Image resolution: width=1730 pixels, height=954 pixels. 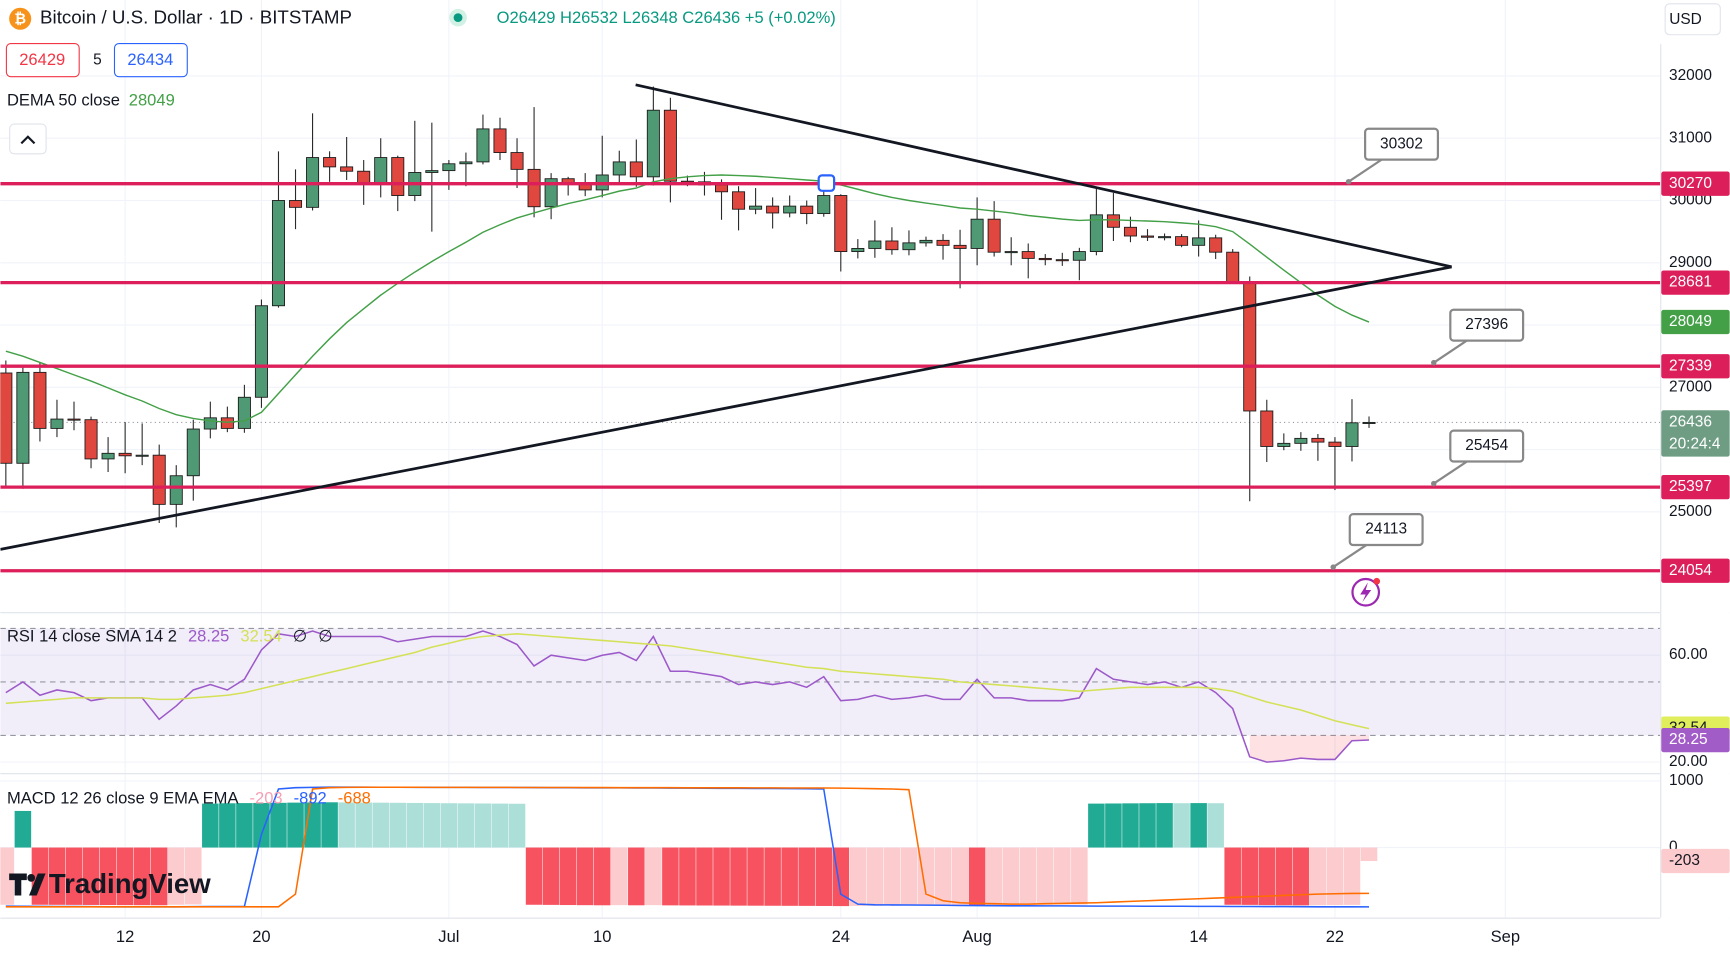 I want to click on x-tick-label: Aug, so click(x=976, y=936).